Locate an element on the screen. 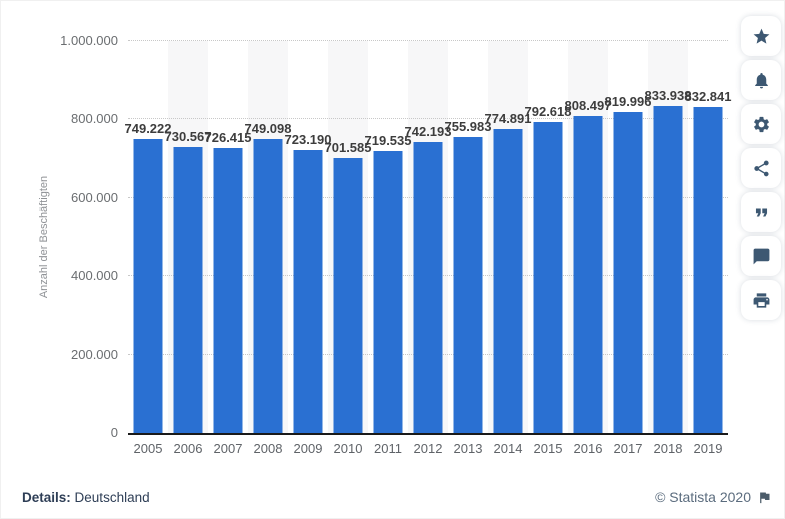  bar-value-label: 726.415 is located at coordinates (228, 138).